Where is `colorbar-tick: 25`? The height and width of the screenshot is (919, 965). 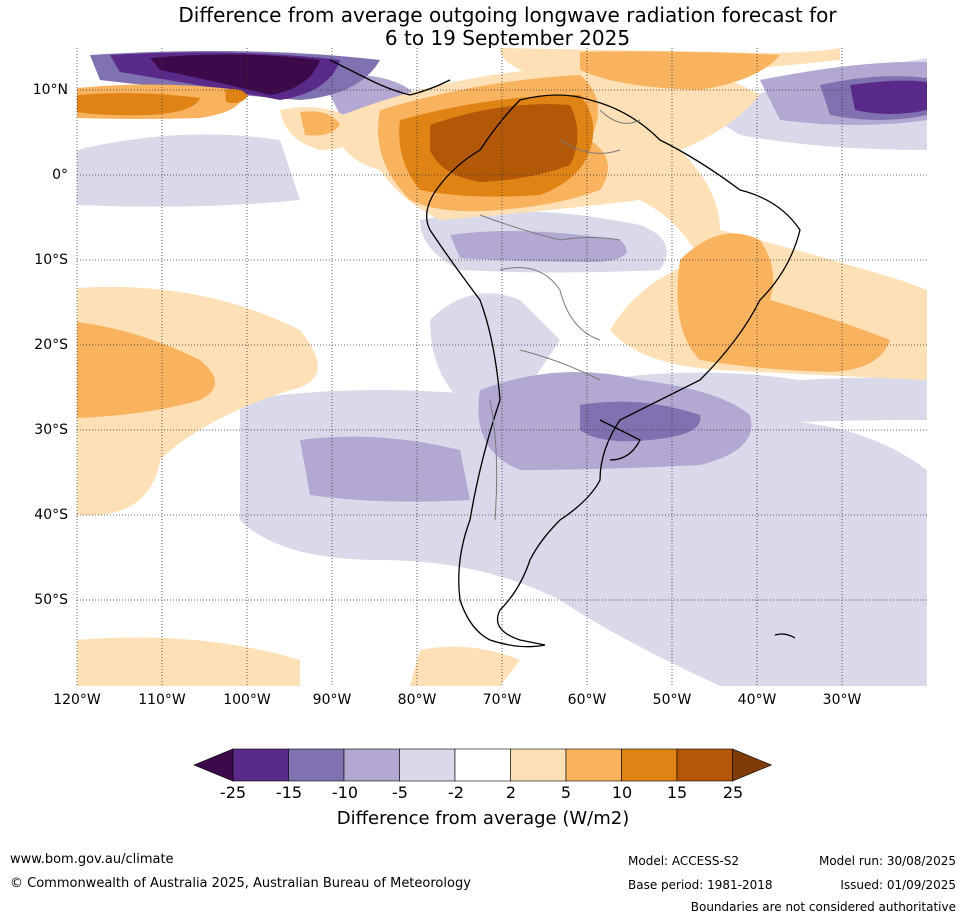 colorbar-tick: 25 is located at coordinates (733, 792).